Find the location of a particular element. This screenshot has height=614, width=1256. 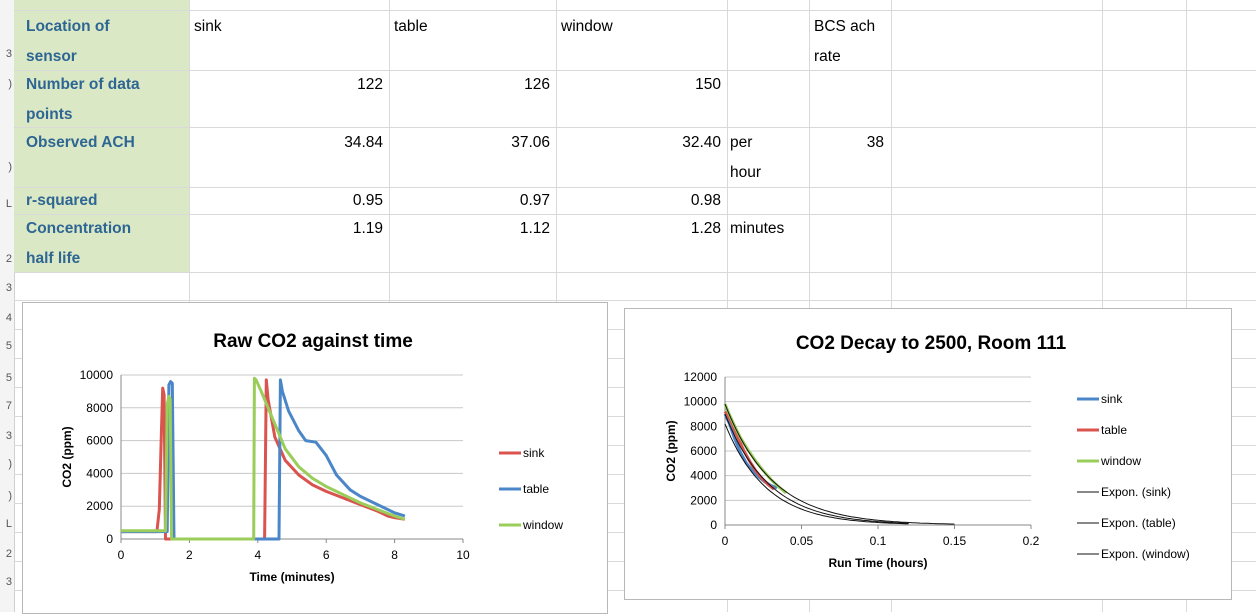

value-ach-sink: 34.84 is located at coordinates (363, 142).